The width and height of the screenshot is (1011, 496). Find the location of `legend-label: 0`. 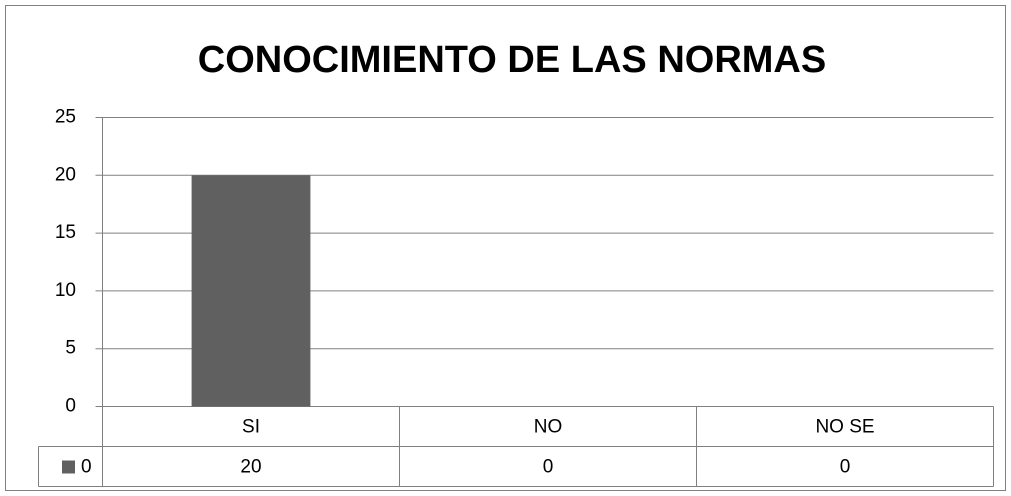

legend-label: 0 is located at coordinates (86, 467).